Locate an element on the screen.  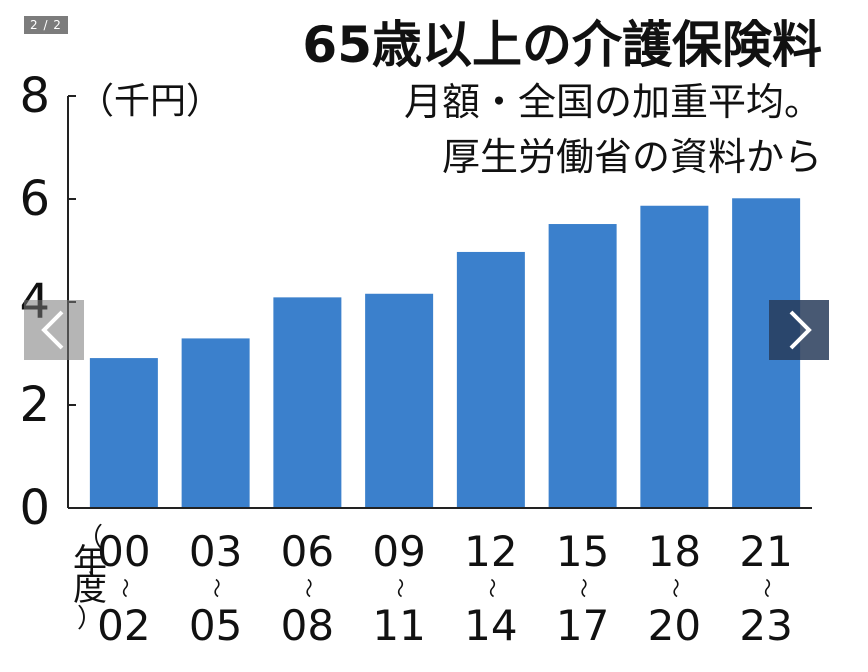
x-axis-unit-label: （年度） is located at coordinates (90, 578).